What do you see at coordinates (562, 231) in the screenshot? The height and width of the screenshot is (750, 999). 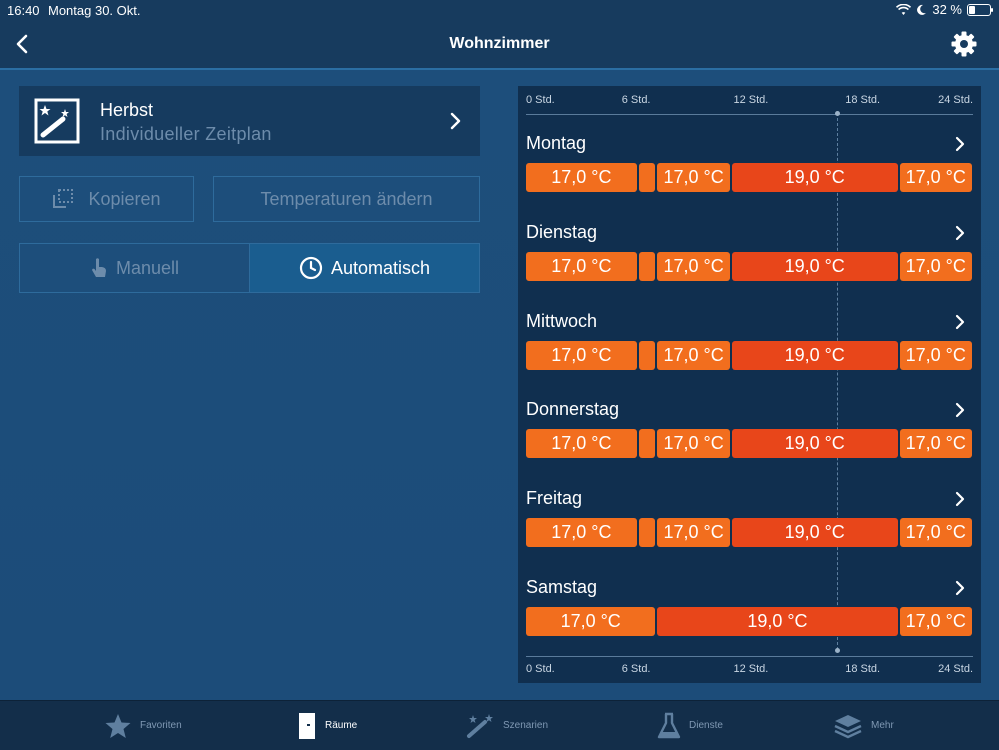 I see `day-name: Dienstag` at bounding box center [562, 231].